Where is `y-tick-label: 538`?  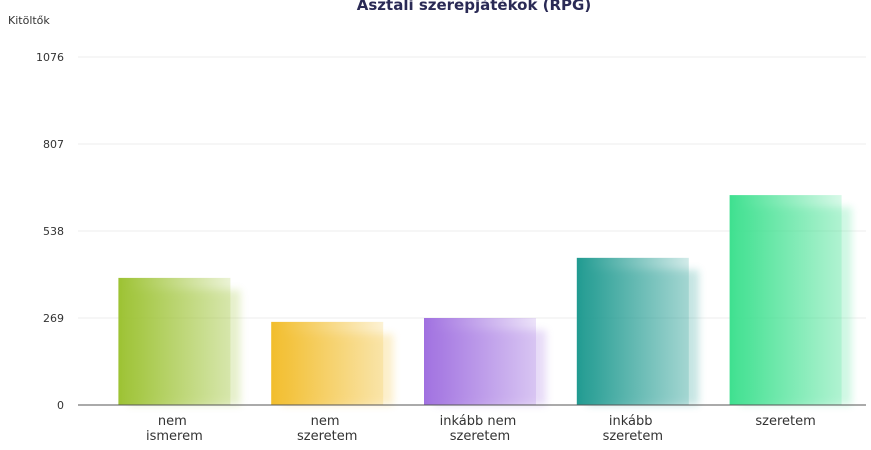 y-tick-label: 538 is located at coordinates (53, 231).